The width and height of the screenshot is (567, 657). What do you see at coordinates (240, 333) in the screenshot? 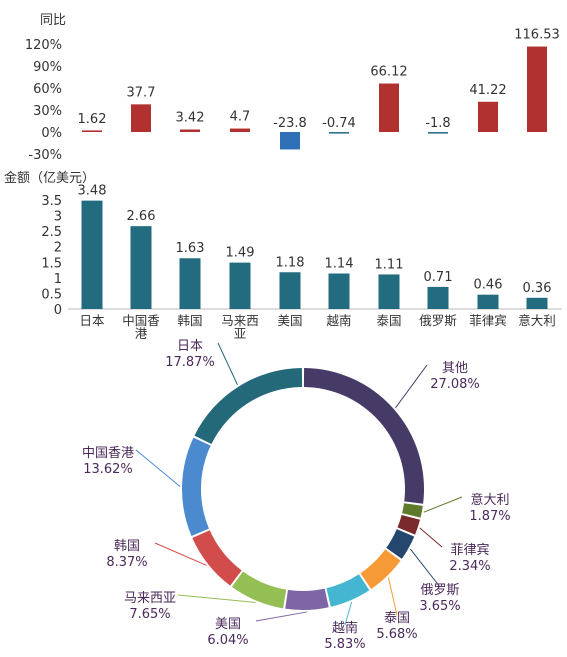
I see `amount-category-label: 亚` at bounding box center [240, 333].